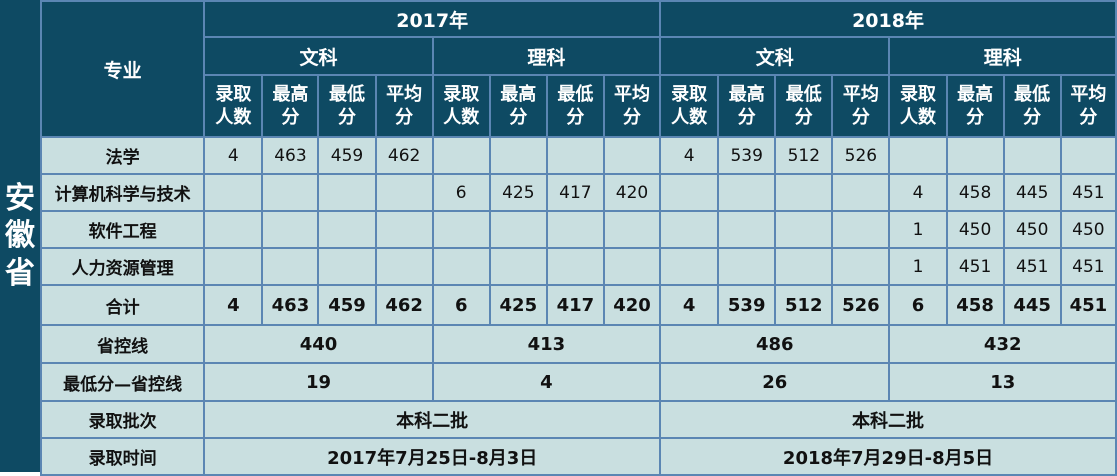  Describe the element at coordinates (578, 266) in the screenshot. I see `table-row: 人力资源管理 1 451 451 451` at that location.